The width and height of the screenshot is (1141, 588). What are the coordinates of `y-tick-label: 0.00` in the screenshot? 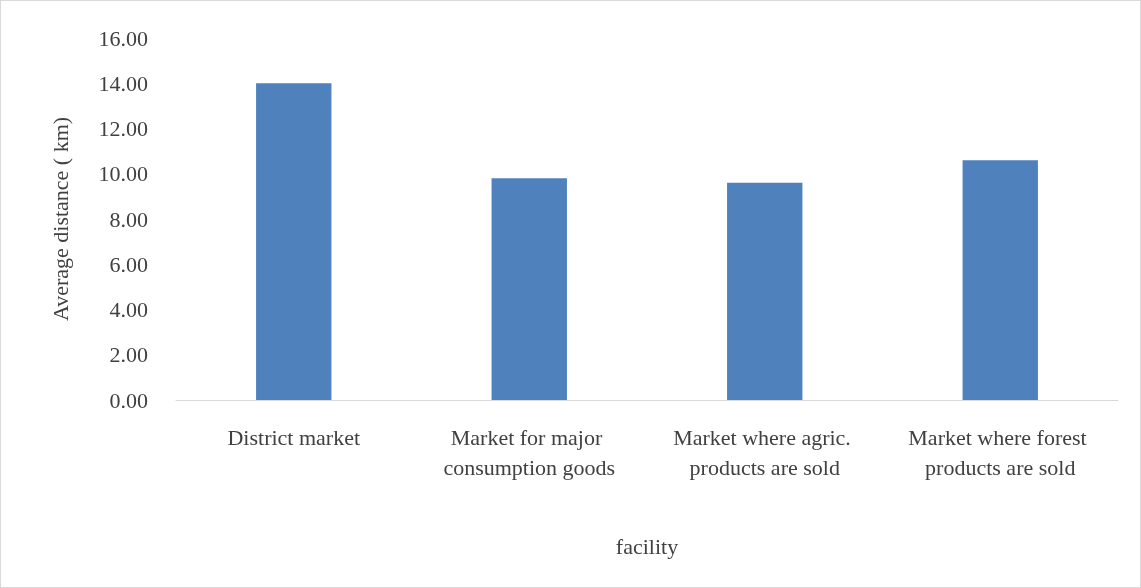 It's located at (128, 400).